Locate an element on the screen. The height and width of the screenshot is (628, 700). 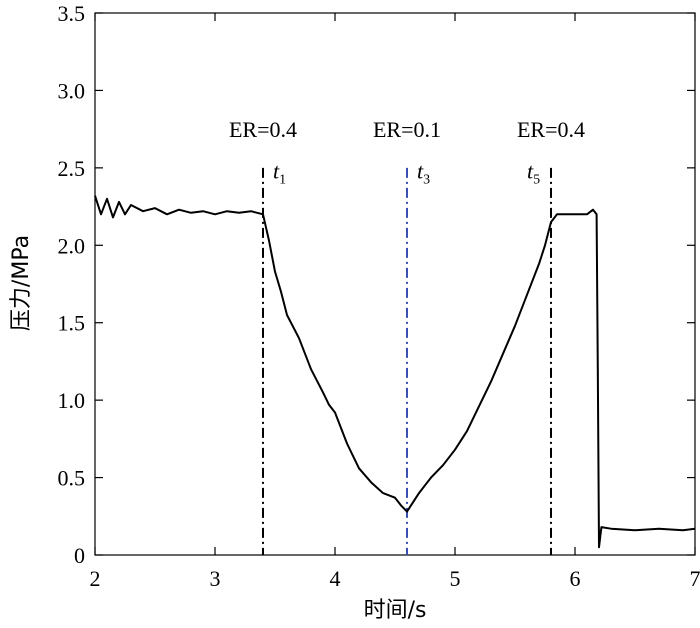
x-tick-label: 3 is located at coordinates (215, 578).